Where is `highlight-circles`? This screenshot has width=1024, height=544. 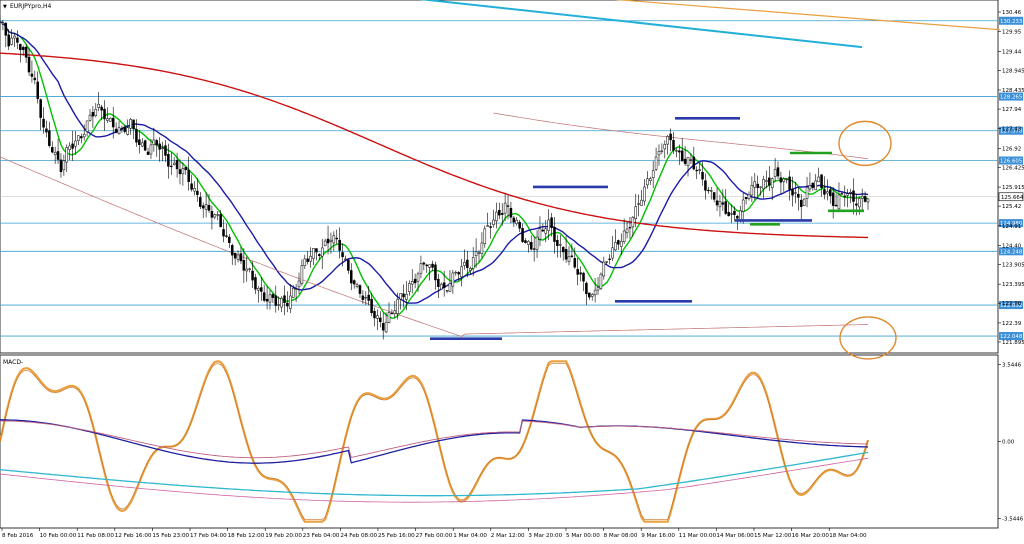
highlight-circles is located at coordinates (867, 240).